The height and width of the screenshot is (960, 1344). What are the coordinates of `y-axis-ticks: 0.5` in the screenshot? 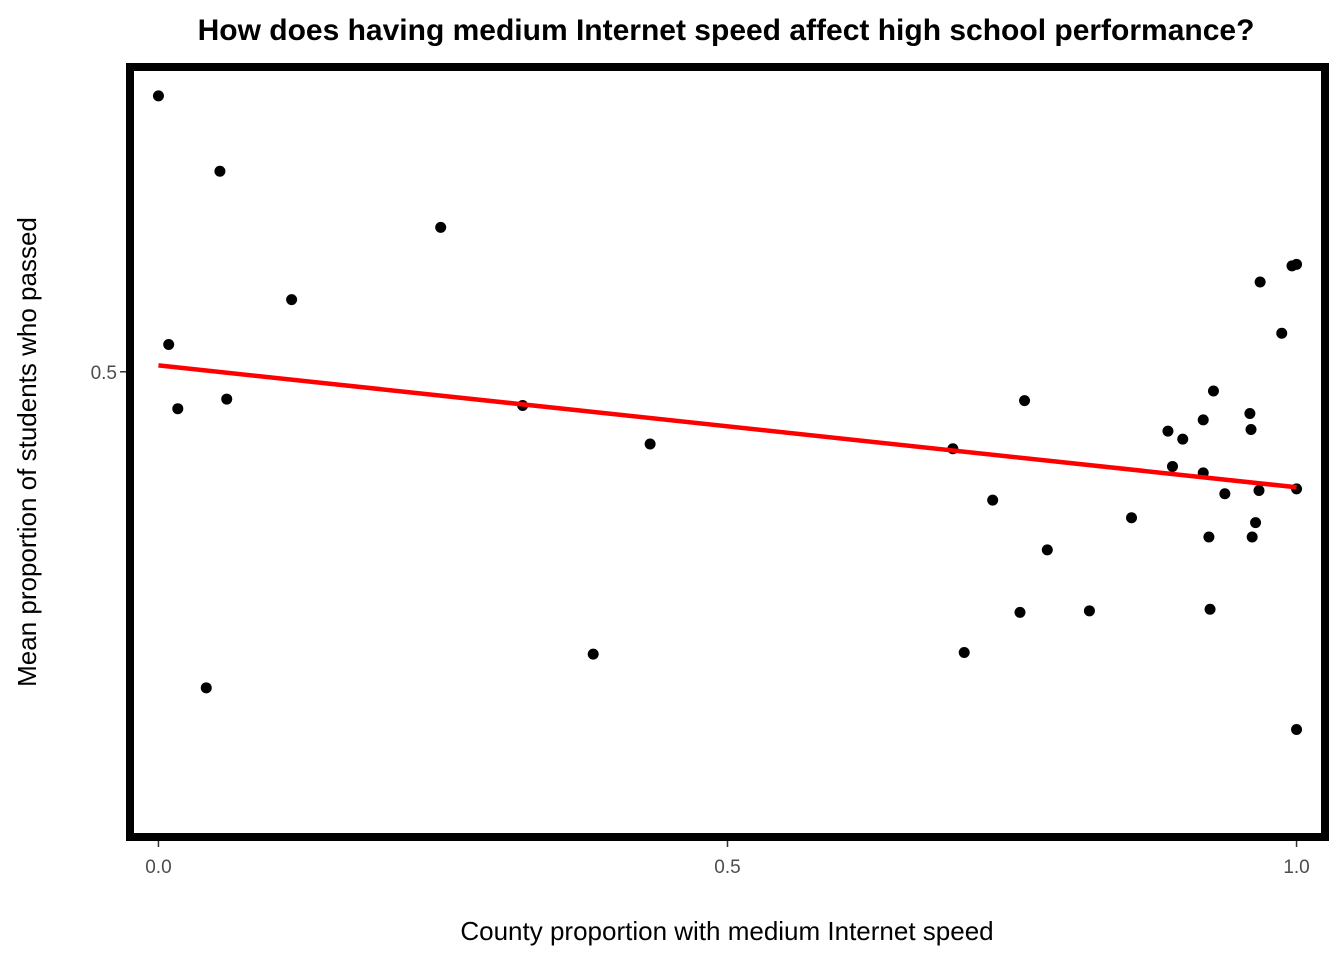 It's located at (108, 373).